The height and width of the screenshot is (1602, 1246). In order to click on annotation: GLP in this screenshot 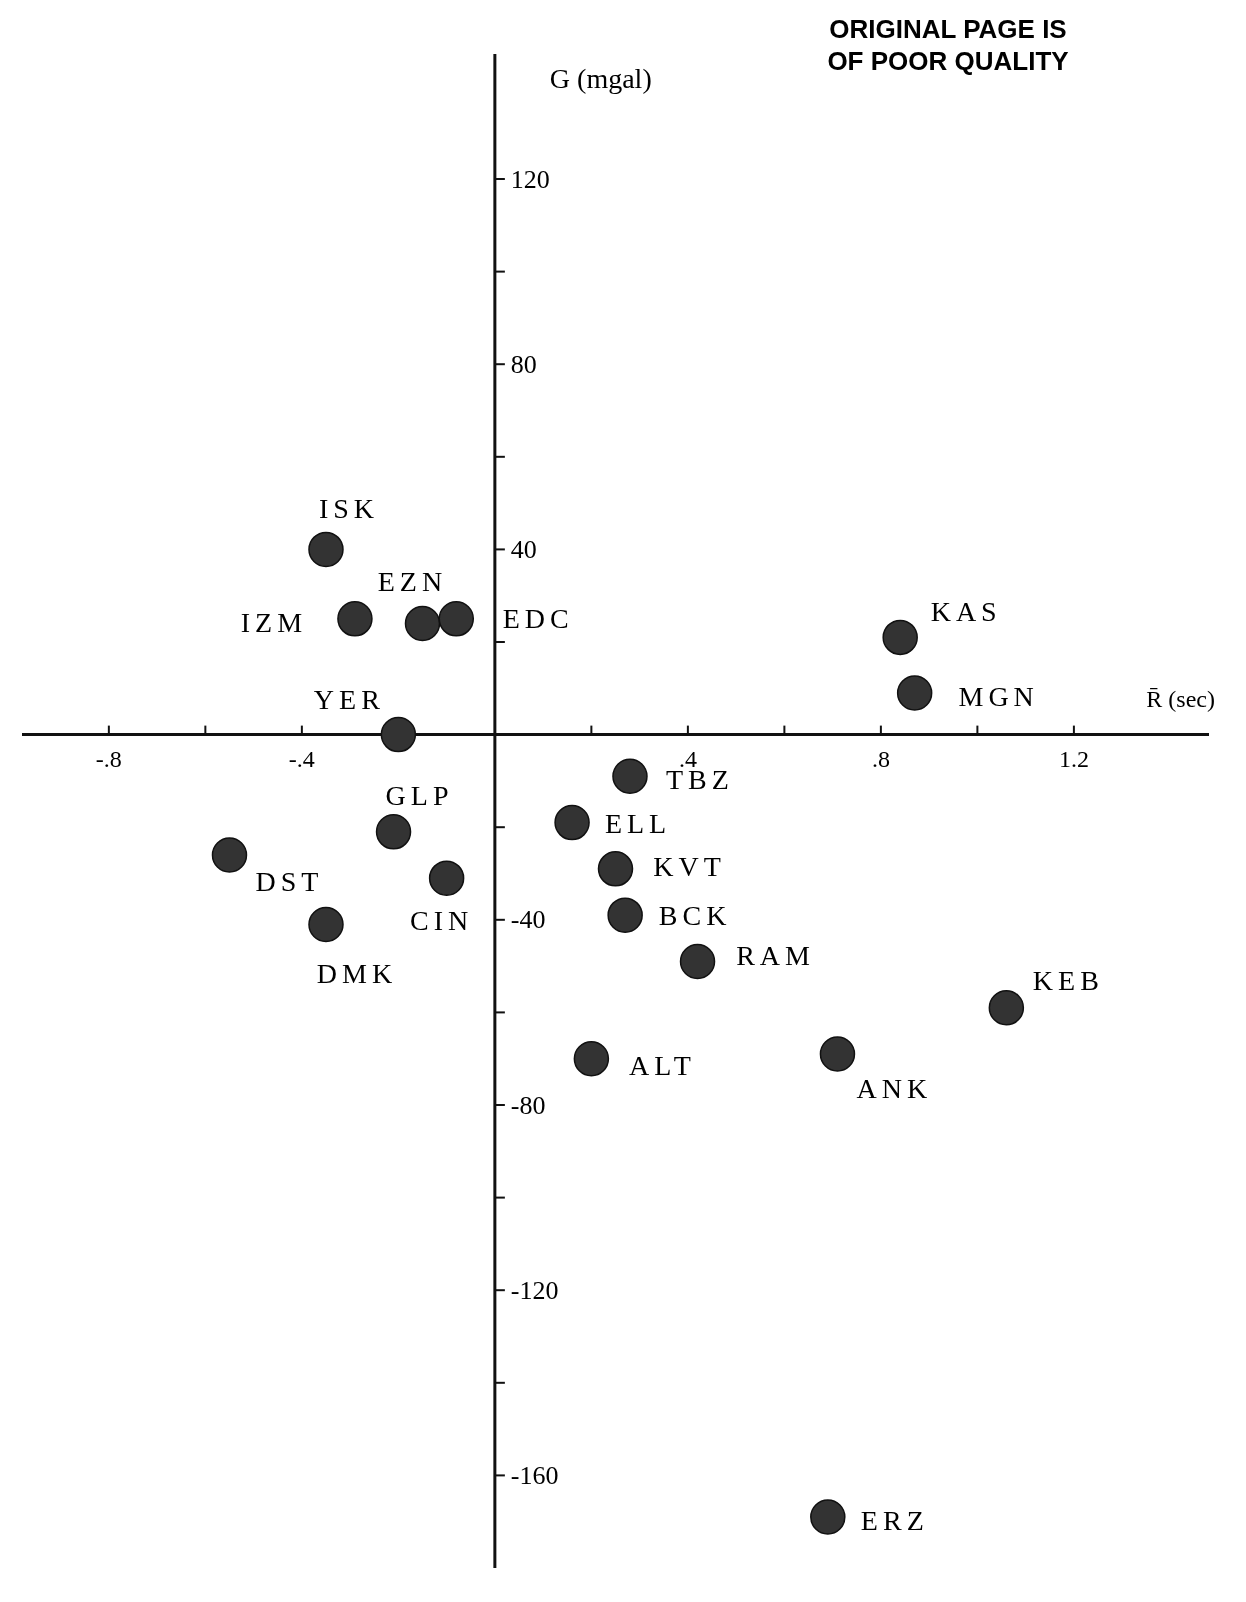, I will do `click(419, 796)`.